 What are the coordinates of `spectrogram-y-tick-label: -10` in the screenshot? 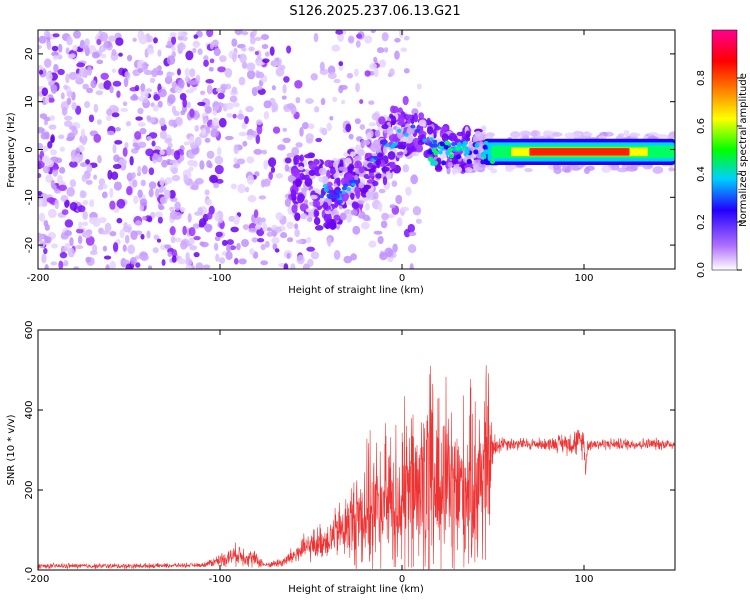 It's located at (29, 197).